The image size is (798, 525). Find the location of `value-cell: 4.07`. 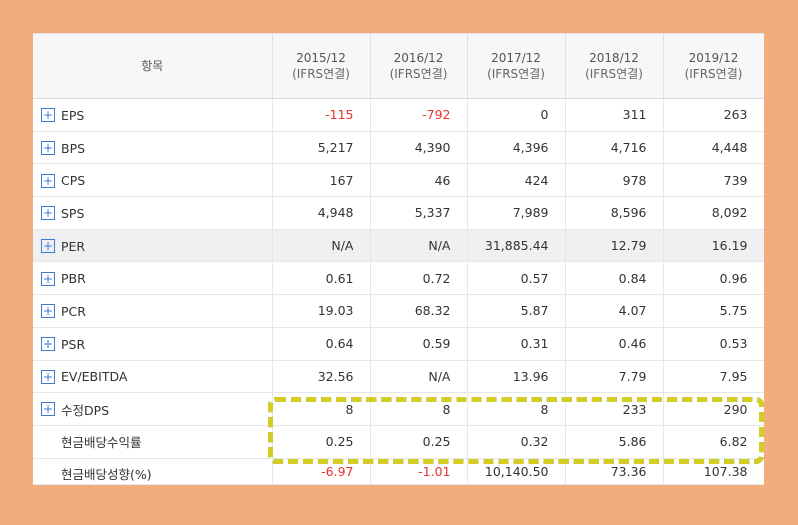

value-cell: 4.07 is located at coordinates (614, 311).